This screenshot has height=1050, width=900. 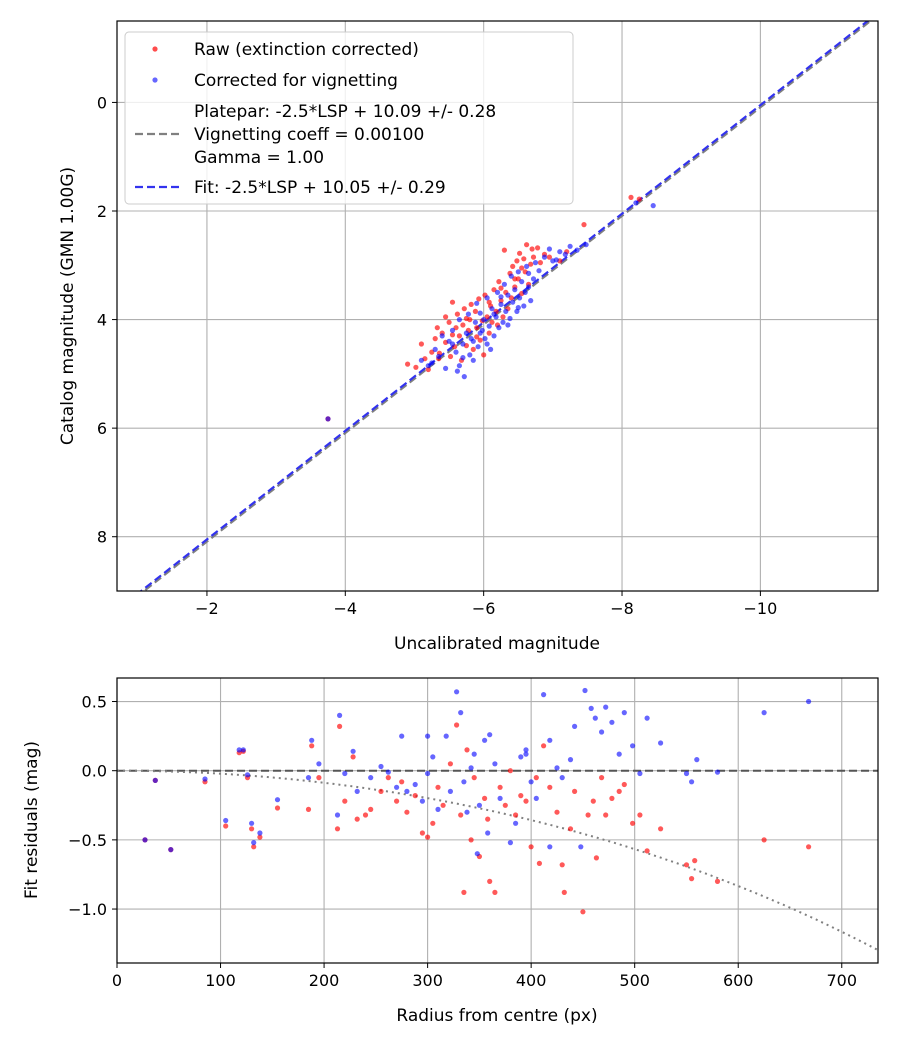 What do you see at coordinates (155, 49) in the screenshot?
I see `legend-raw-marker` at bounding box center [155, 49].